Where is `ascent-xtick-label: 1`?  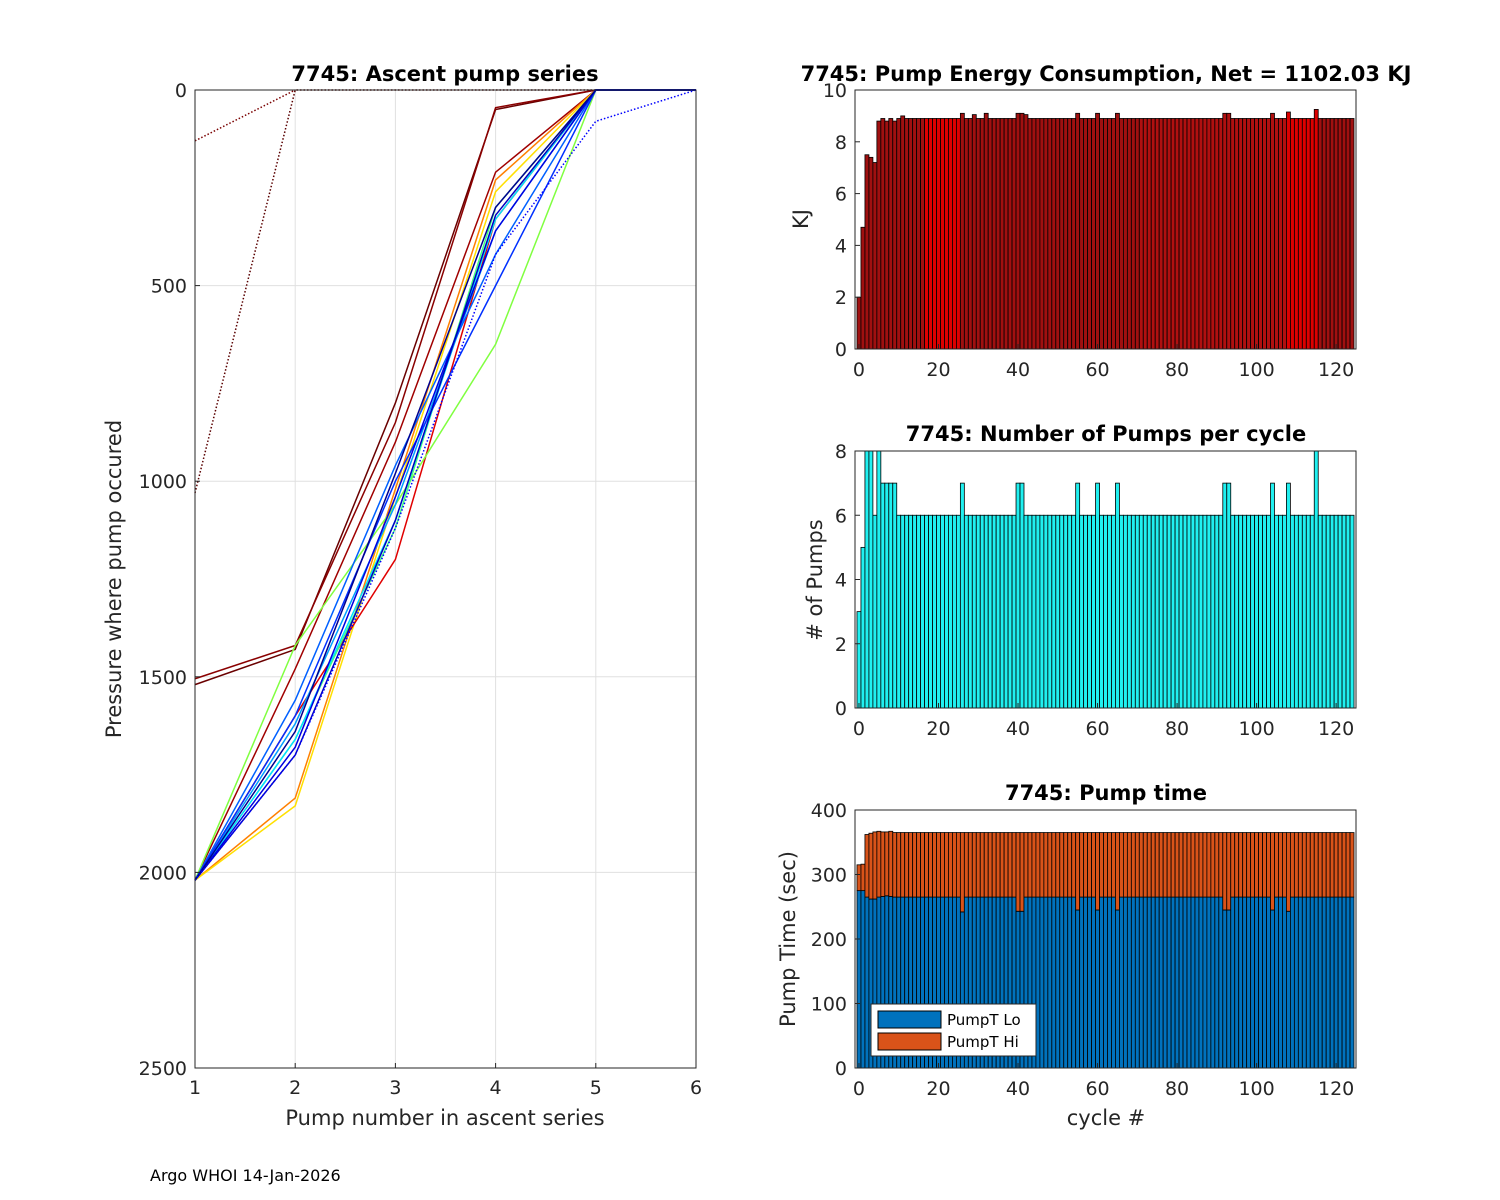 ascent-xtick-label: 1 is located at coordinates (195, 1088).